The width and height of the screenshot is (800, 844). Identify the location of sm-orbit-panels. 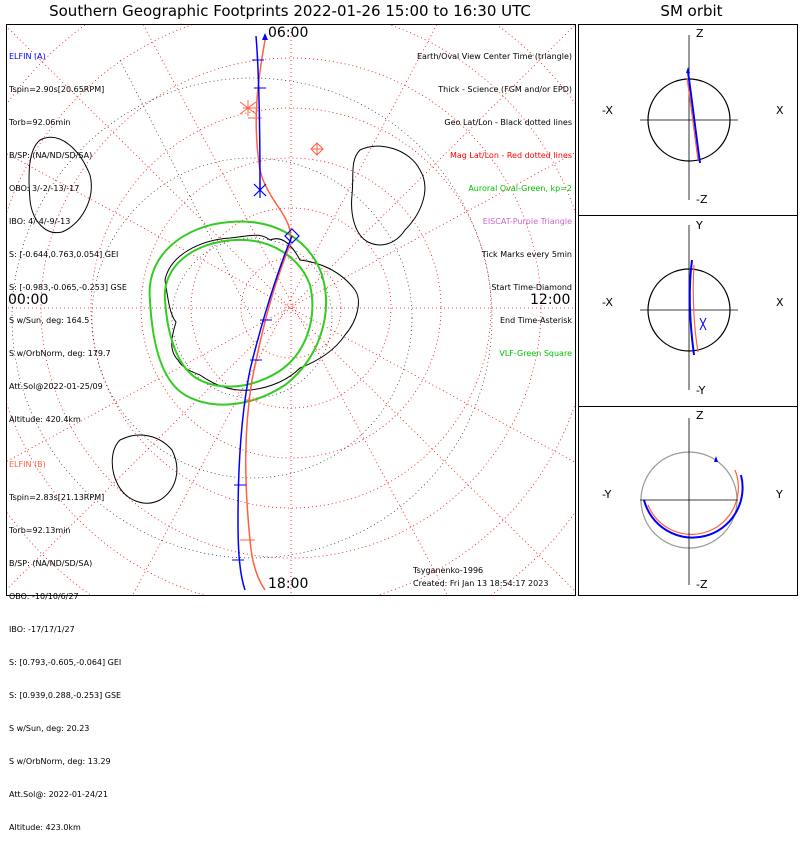
(692, 310).